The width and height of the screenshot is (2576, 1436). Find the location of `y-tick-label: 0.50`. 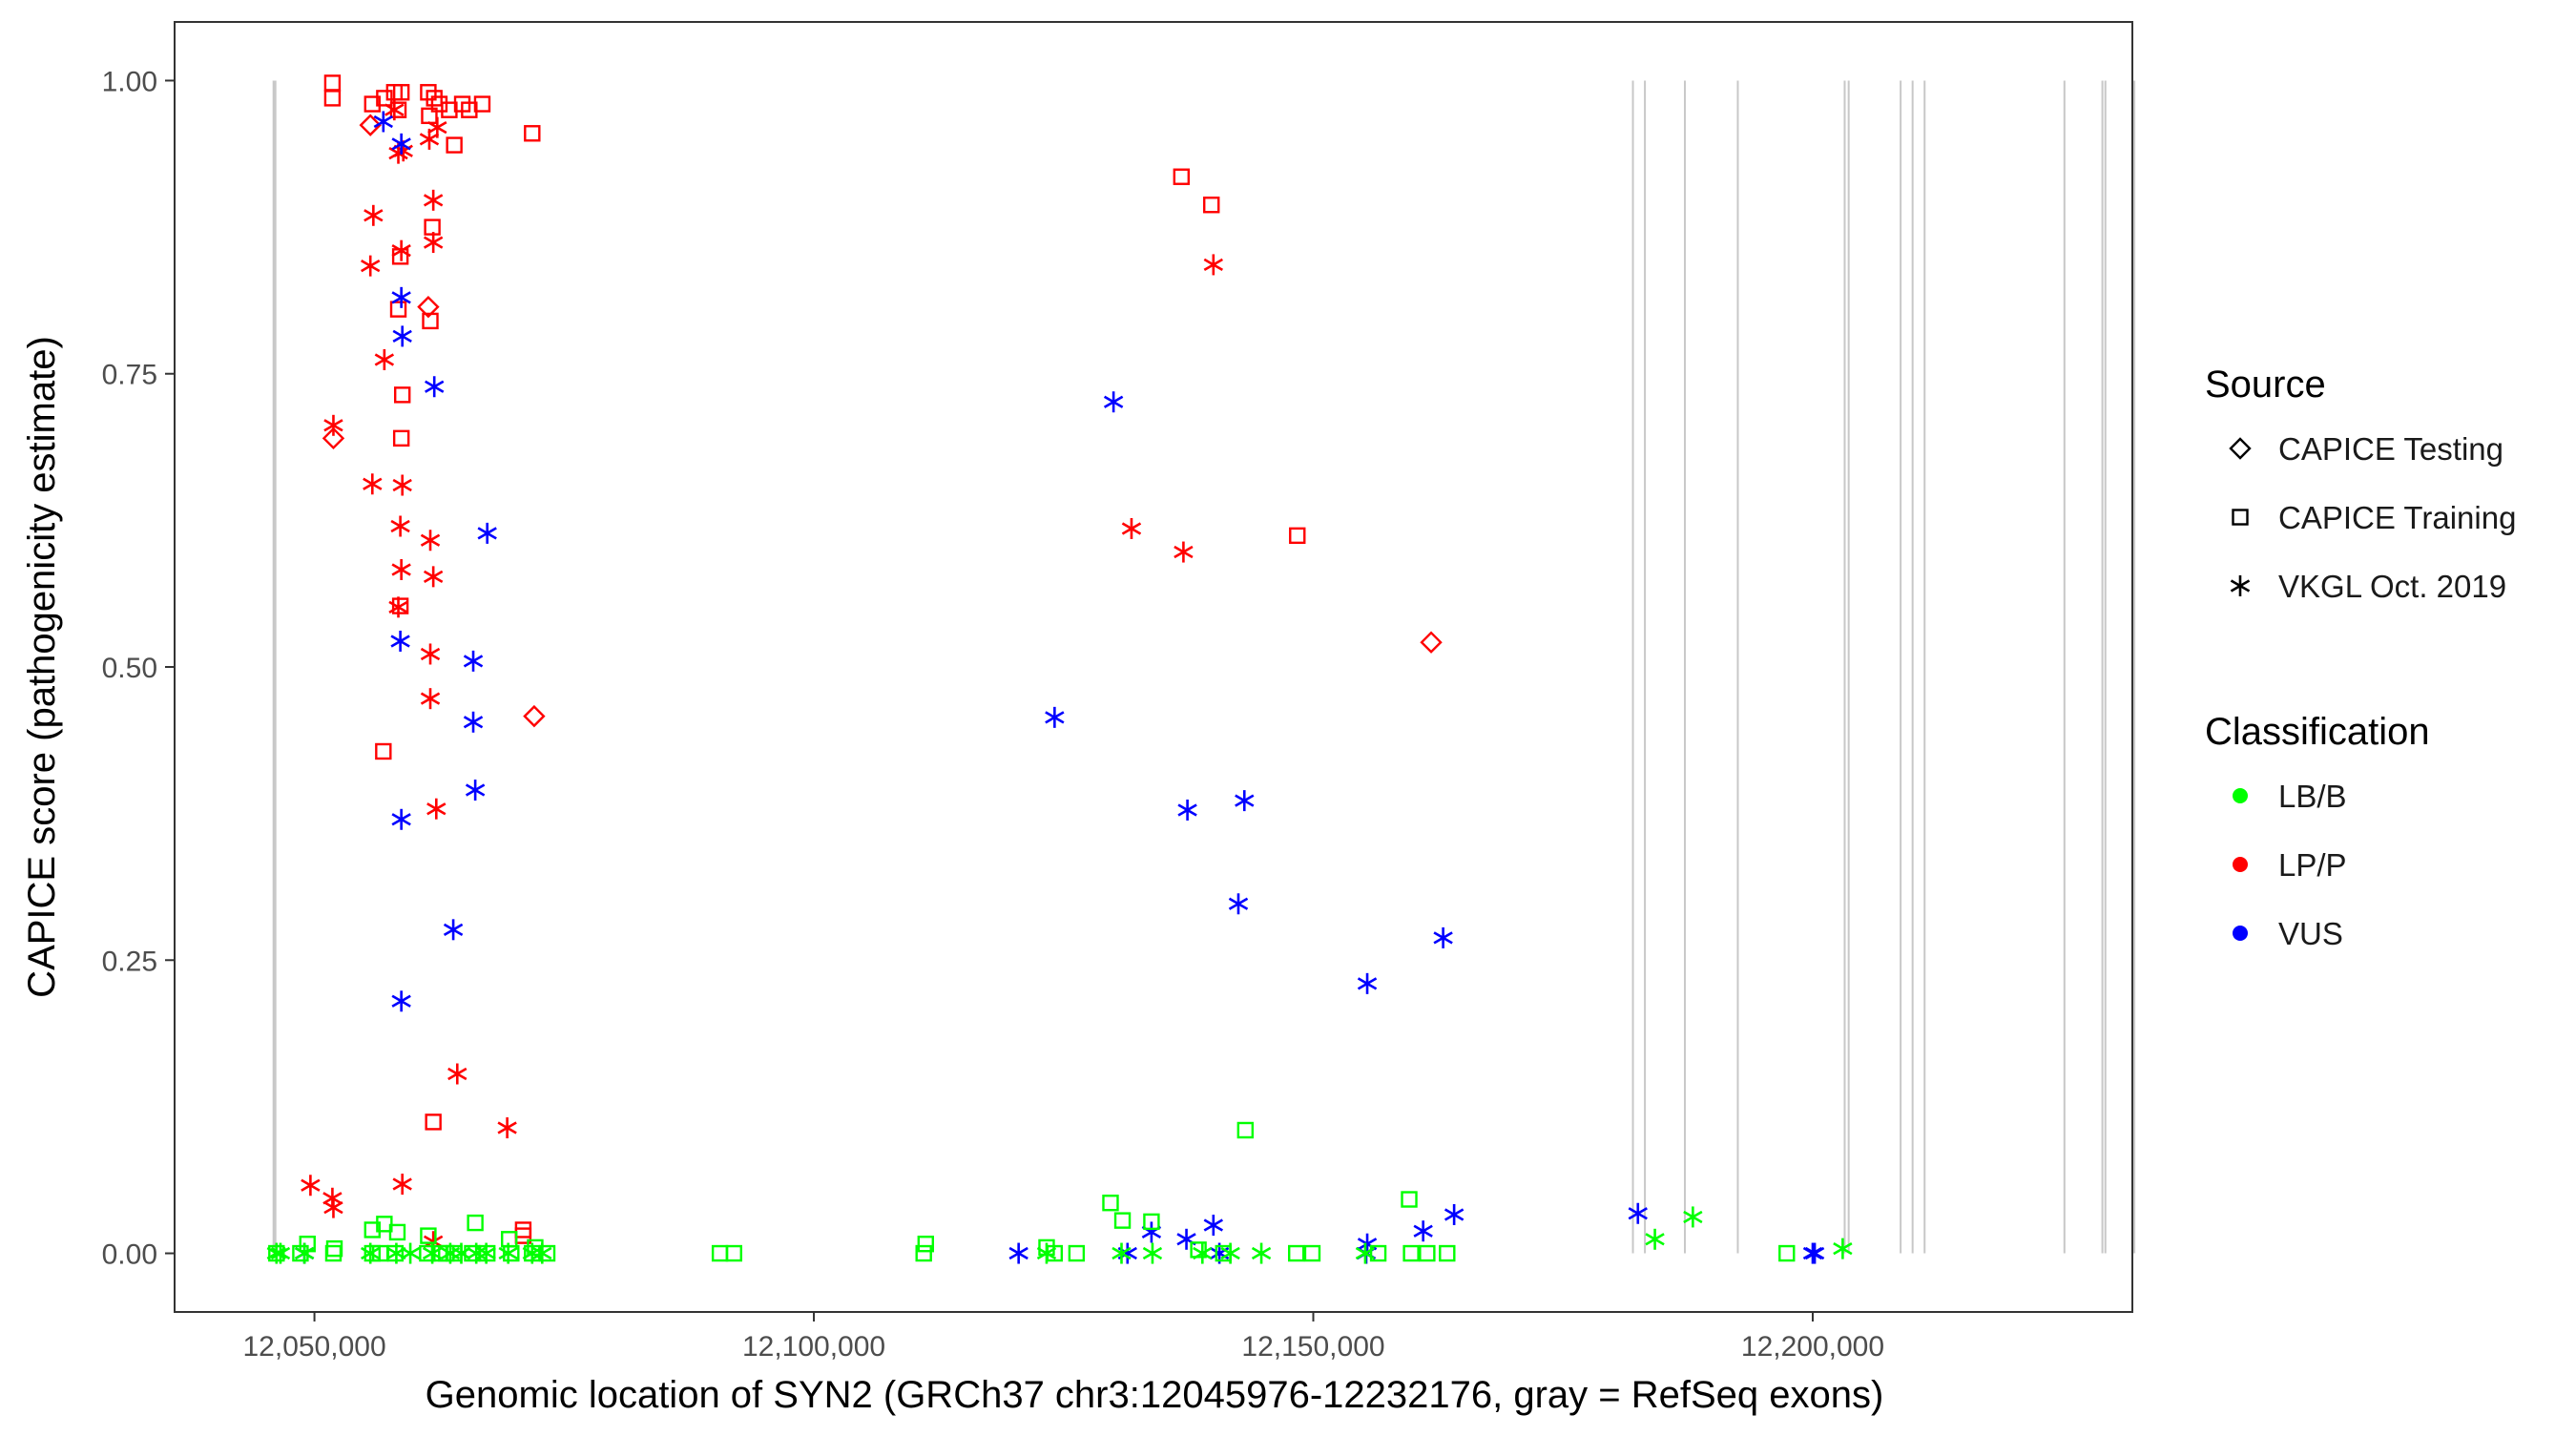

y-tick-label: 0.50 is located at coordinates (129, 668).